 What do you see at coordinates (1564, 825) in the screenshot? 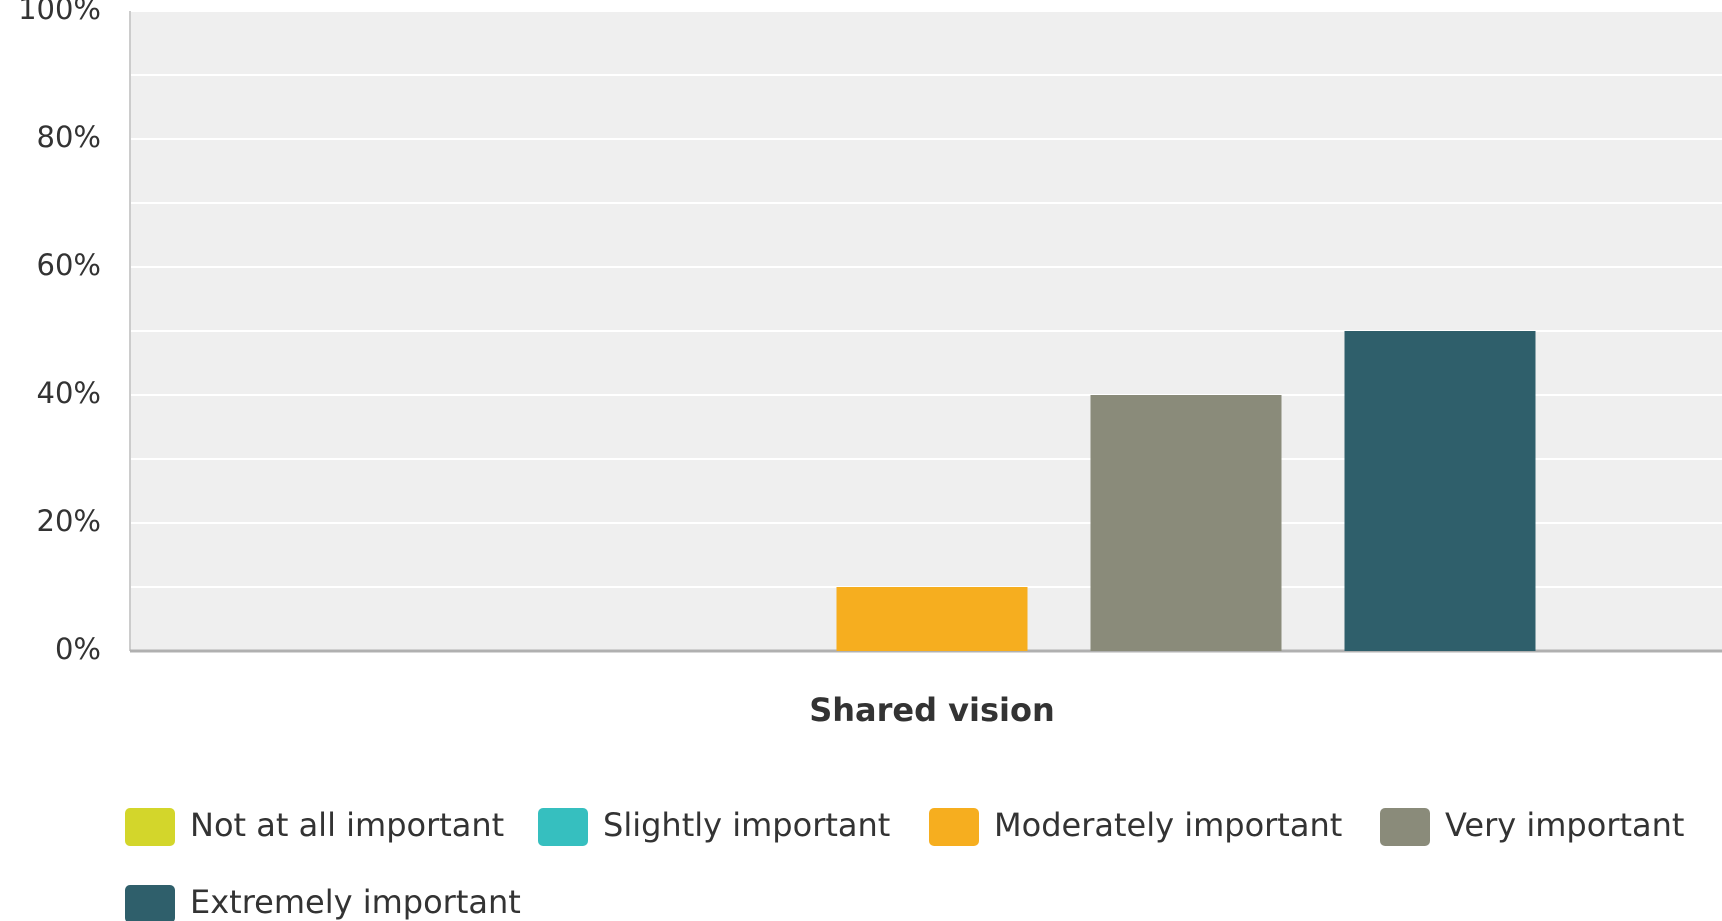
I see `legend-label: Very important` at bounding box center [1564, 825].